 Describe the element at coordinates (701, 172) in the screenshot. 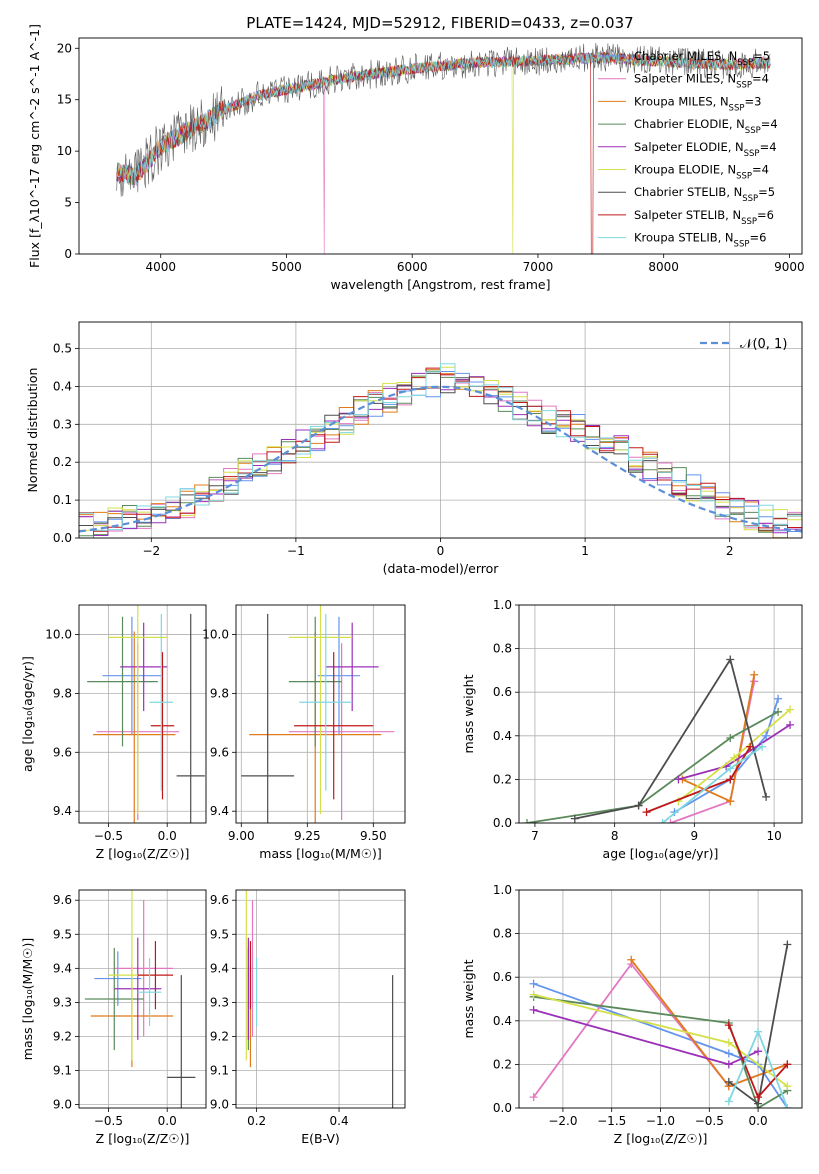

I see `legend-label-kroupa_elodie: Kroupa ELODIE, NSSP=4` at that location.